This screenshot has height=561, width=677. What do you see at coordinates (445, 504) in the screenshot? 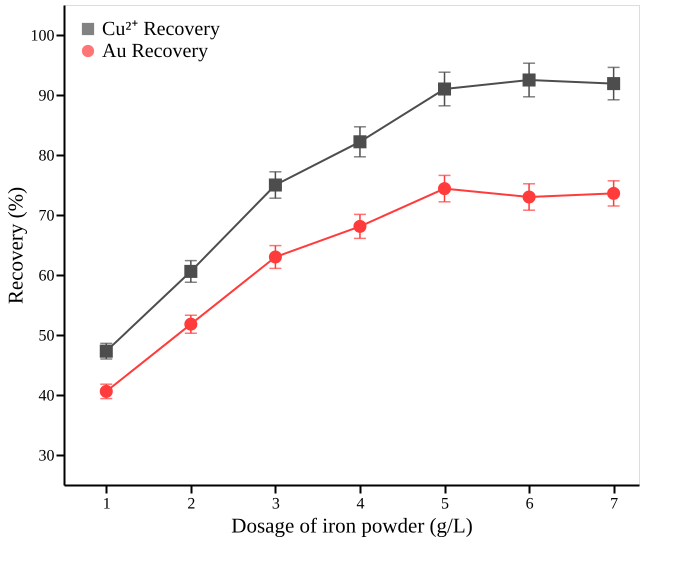
I see `x-tick-label: 5` at bounding box center [445, 504].